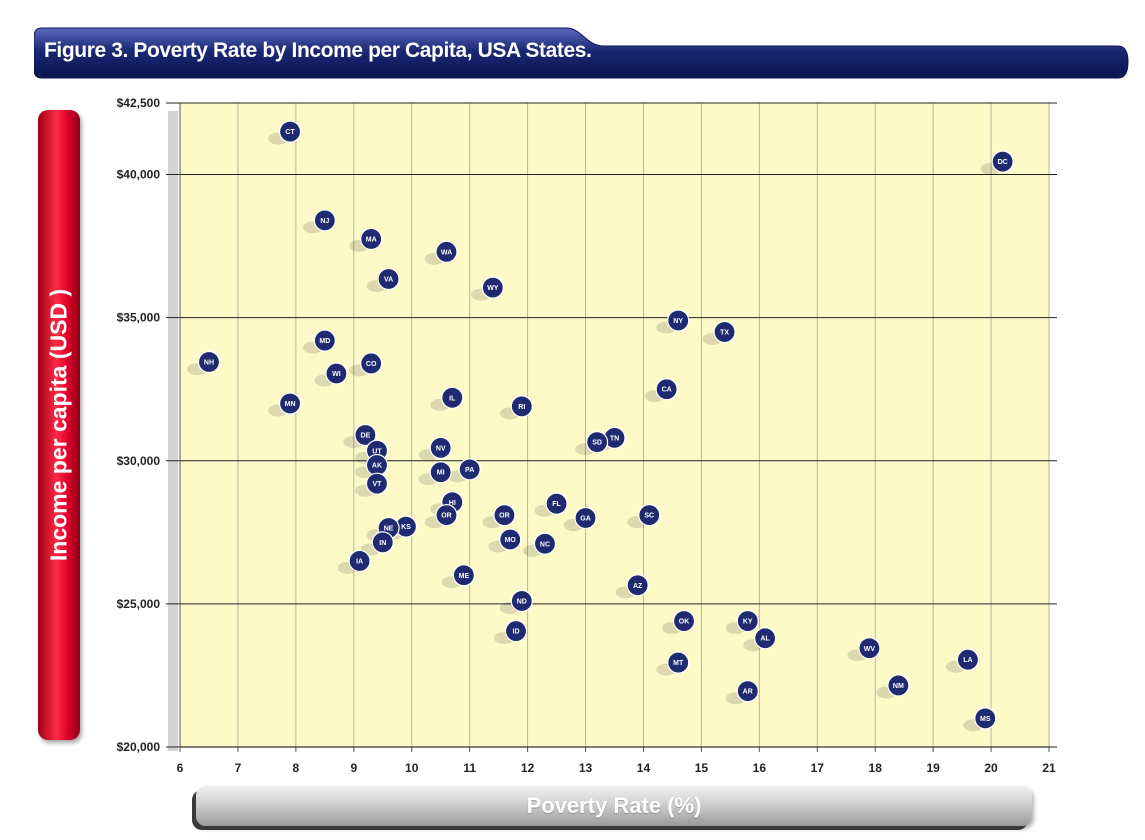  What do you see at coordinates (389, 529) in the screenshot?
I see `data-point-label: NE` at bounding box center [389, 529].